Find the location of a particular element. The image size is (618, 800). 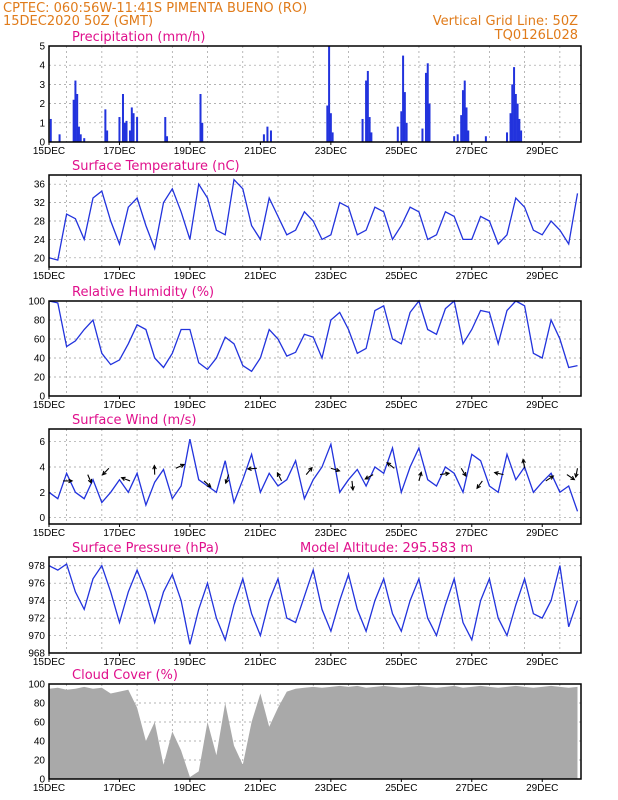

x-tick-label: 27DEC is located at coordinates (472, 151).